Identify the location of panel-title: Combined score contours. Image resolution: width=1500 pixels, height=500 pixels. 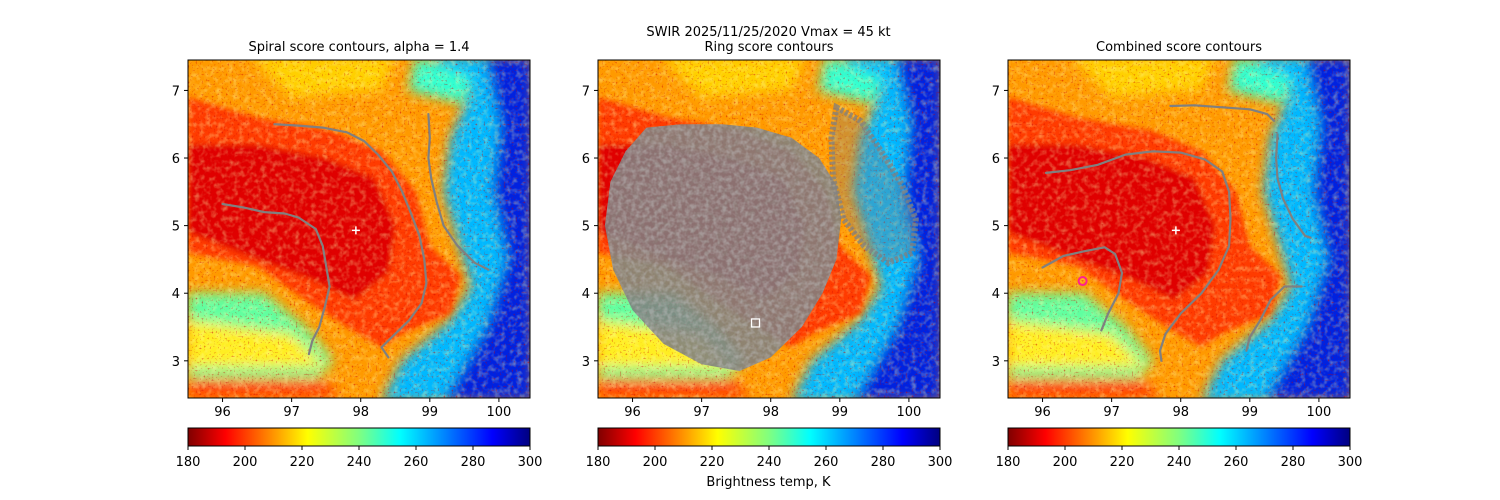
(1179, 47).